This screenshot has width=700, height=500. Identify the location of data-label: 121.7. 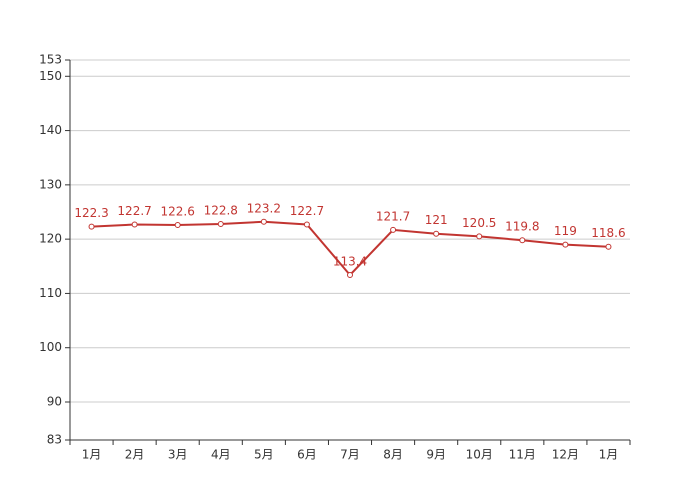
(393, 216).